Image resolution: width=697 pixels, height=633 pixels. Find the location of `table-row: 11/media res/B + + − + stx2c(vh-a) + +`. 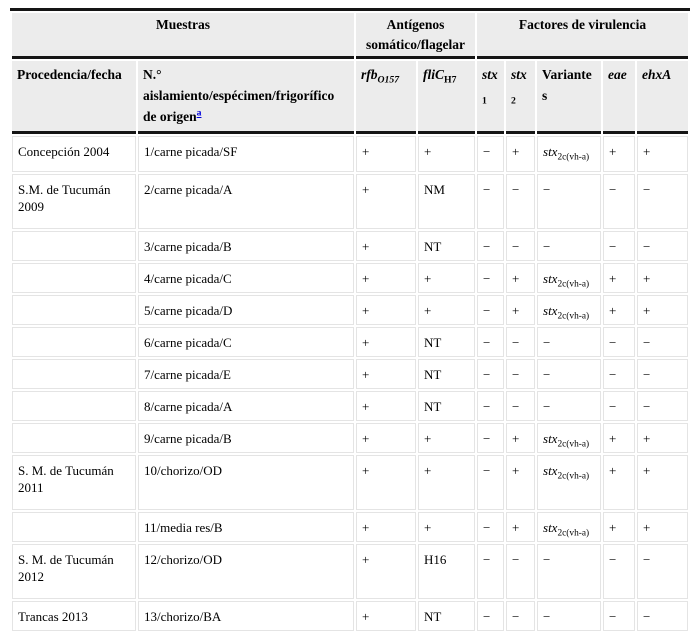

table-row: 11/media res/B + + − + stx2c(vh-a) + + is located at coordinates (350, 527).